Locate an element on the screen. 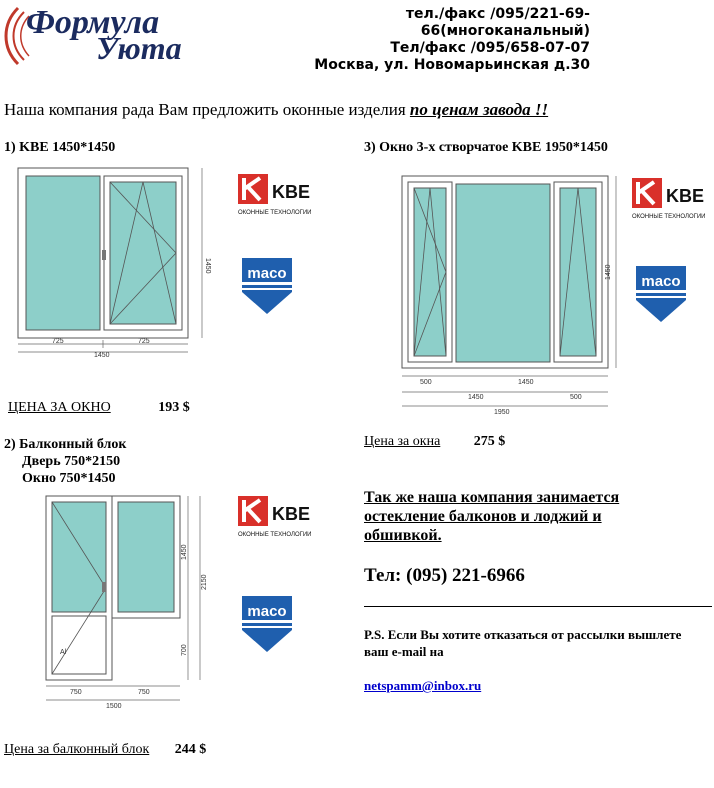  product2-price: Цена за балконный блок 244 $ is located at coordinates (105, 750).